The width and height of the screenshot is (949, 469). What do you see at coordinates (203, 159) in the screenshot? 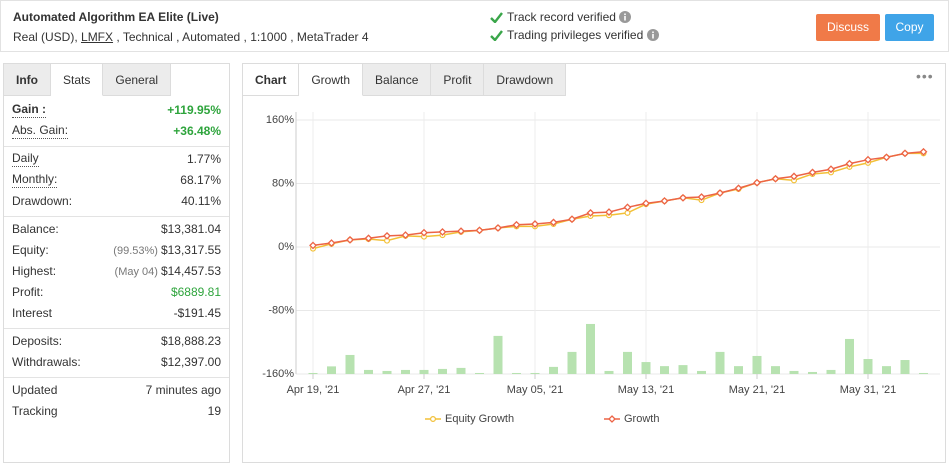
I see `stat-value: 1.77%` at bounding box center [203, 159].